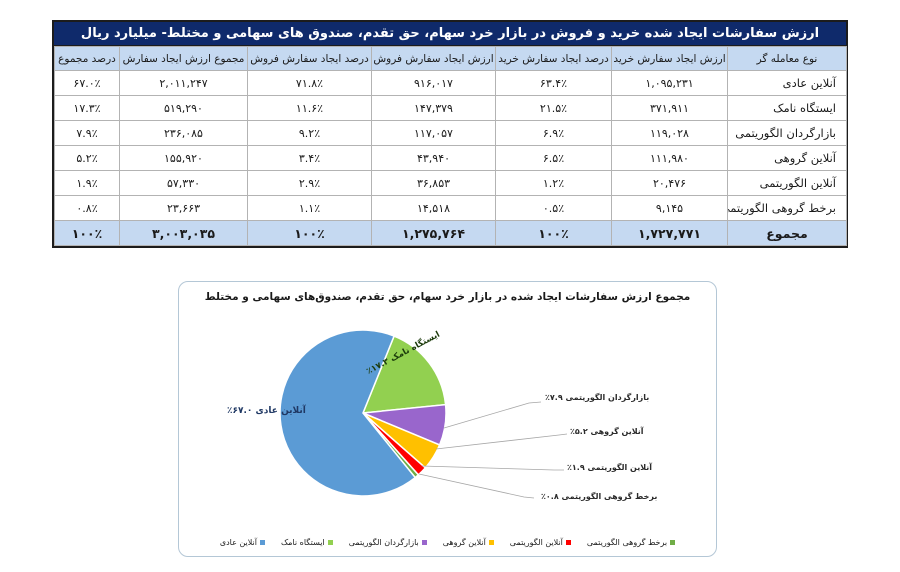 The image size is (900, 572). Describe the element at coordinates (309, 158) in the screenshot. I see `sell-percent-cell: ۳.۴٪` at that location.